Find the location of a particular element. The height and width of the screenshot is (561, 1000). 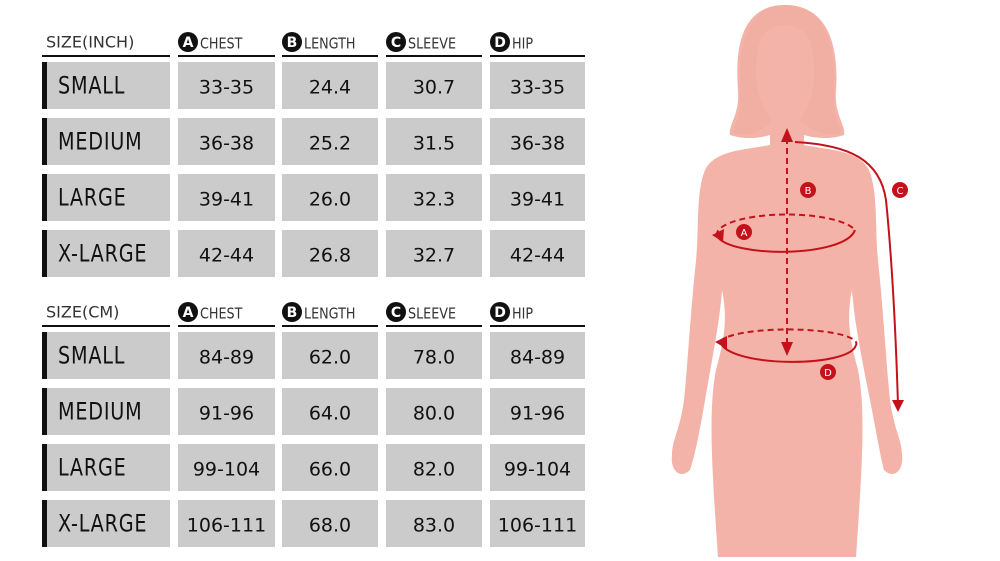

chest-front is located at coordinates (786, 241).